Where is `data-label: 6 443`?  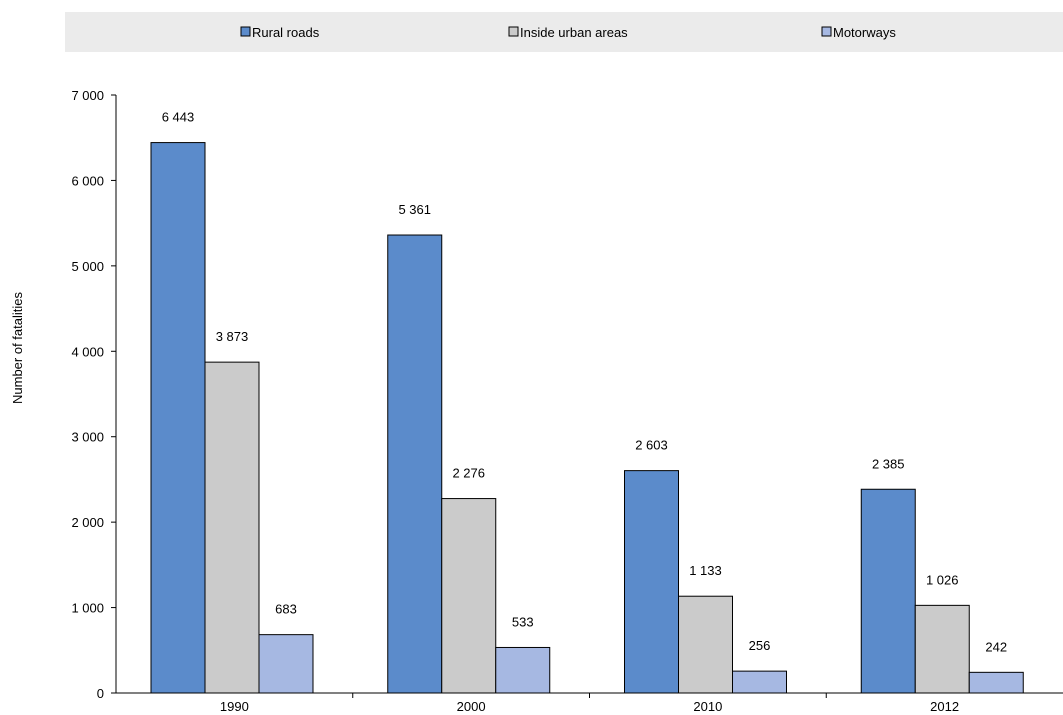
data-label: 6 443 is located at coordinates (178, 117).